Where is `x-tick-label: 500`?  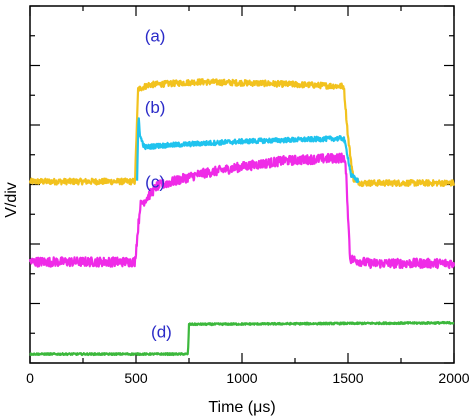
x-tick-label: 500 is located at coordinates (136, 378).